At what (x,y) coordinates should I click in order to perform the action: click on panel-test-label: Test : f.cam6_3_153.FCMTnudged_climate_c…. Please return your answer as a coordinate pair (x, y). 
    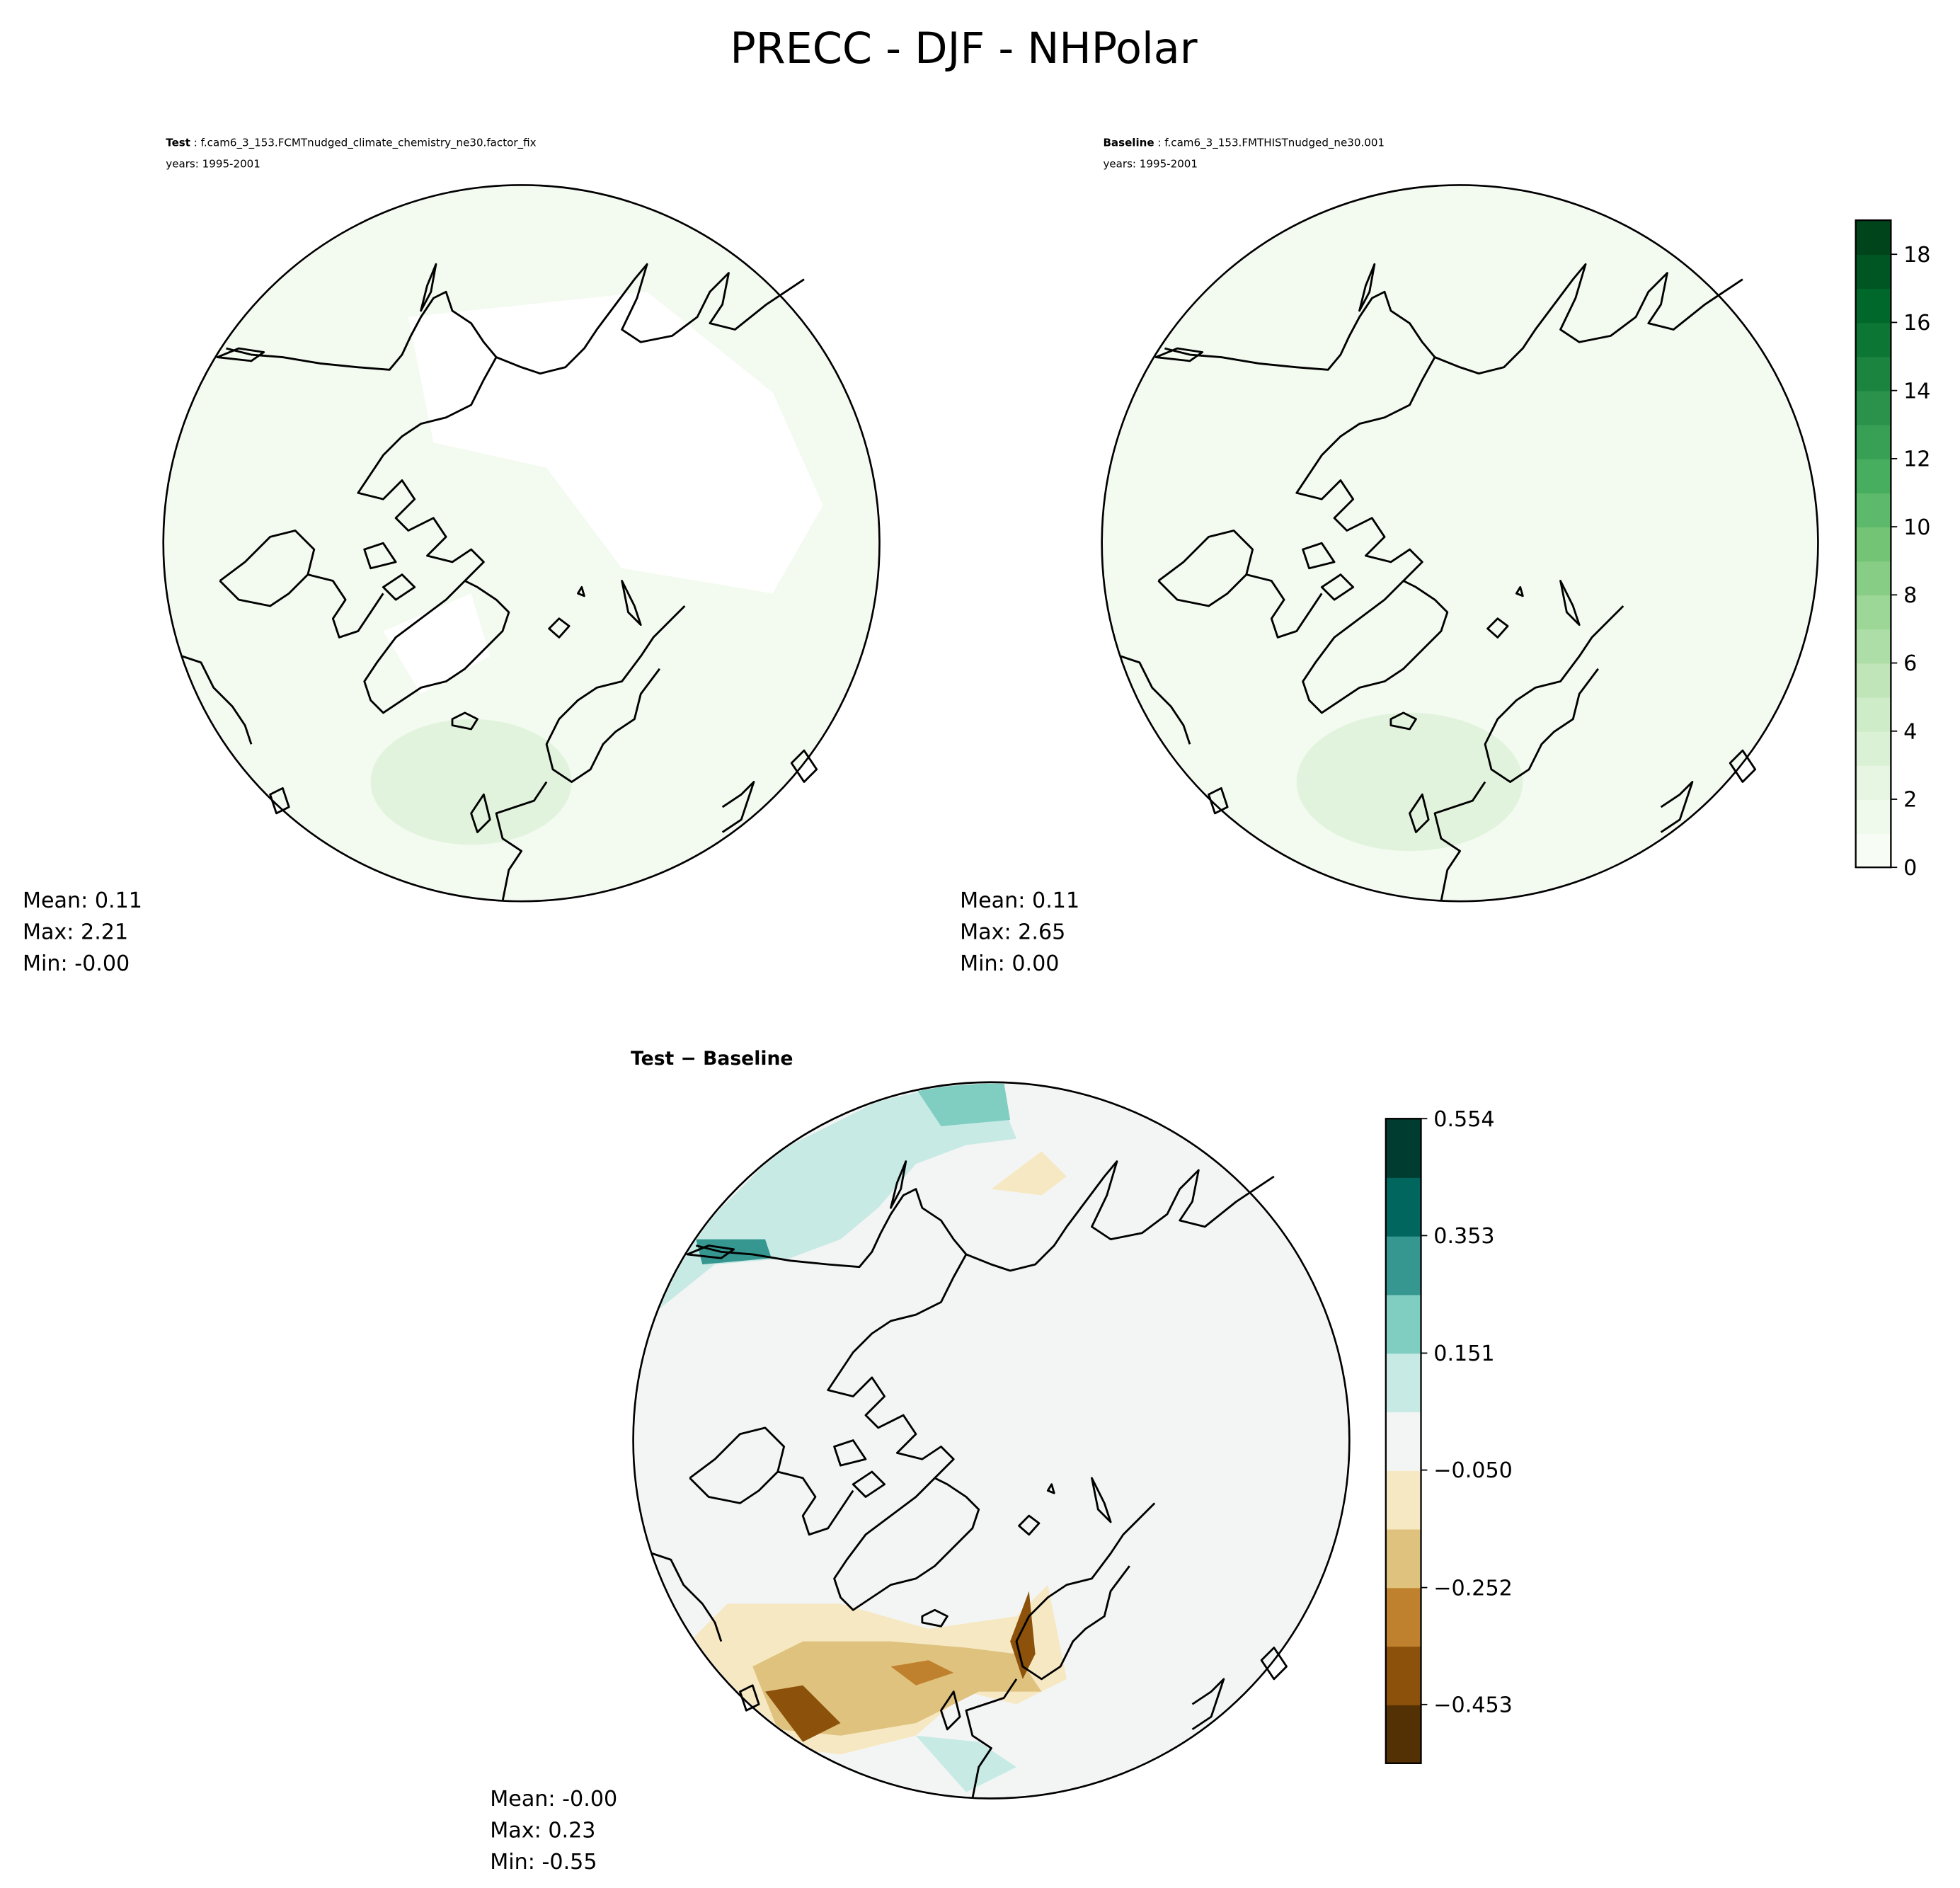
    Looking at the image, I should click on (351, 142).